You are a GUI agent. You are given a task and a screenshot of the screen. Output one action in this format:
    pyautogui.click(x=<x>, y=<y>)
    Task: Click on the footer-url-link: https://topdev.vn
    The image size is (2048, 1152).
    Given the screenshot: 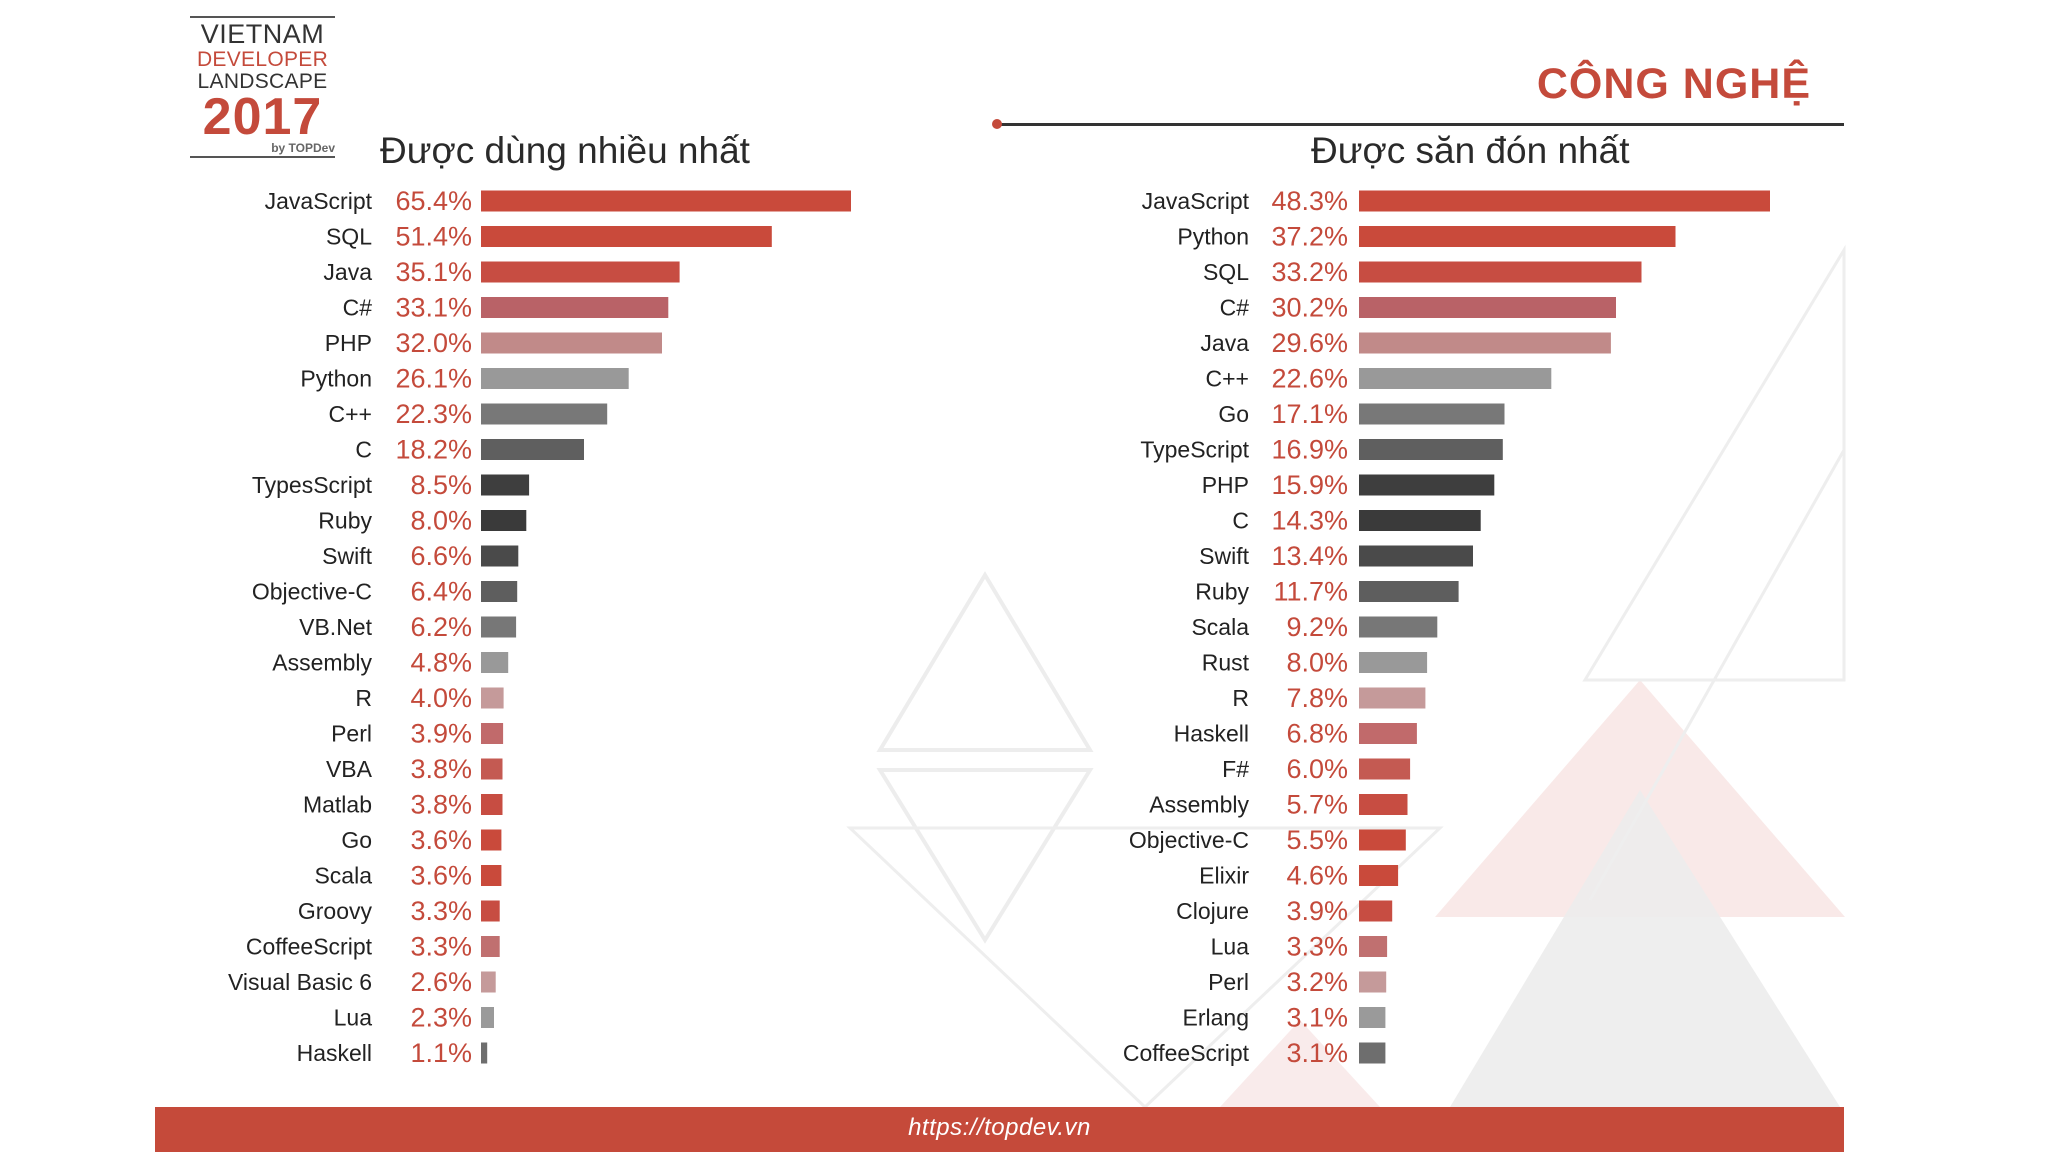 What is the action you would take?
    pyautogui.click(x=999, y=1127)
    